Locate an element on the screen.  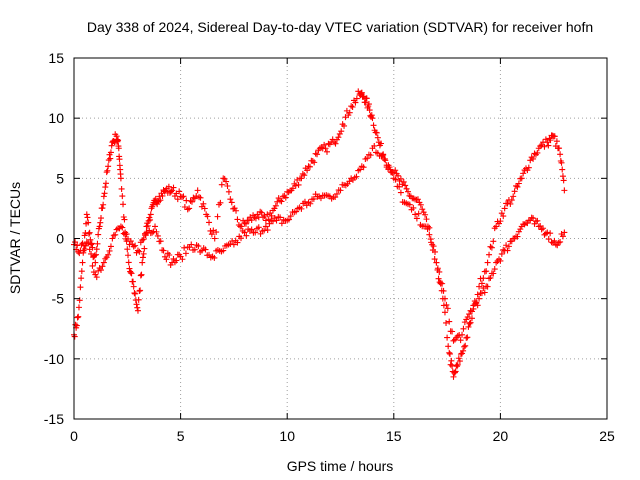
x-tick-label: 25 is located at coordinates (607, 436).